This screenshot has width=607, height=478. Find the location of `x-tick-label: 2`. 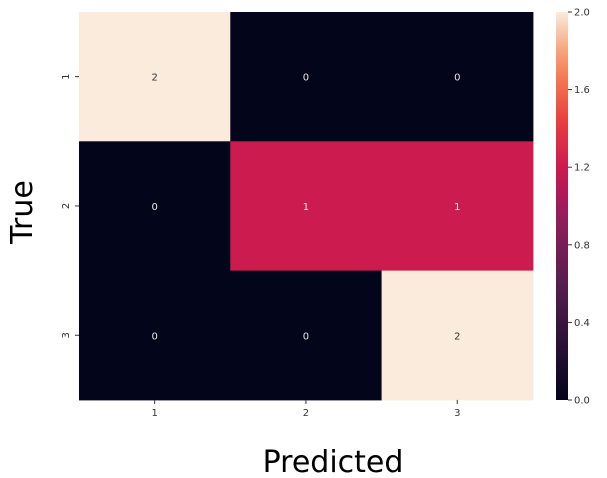

x-tick-label: 2 is located at coordinates (306, 413).